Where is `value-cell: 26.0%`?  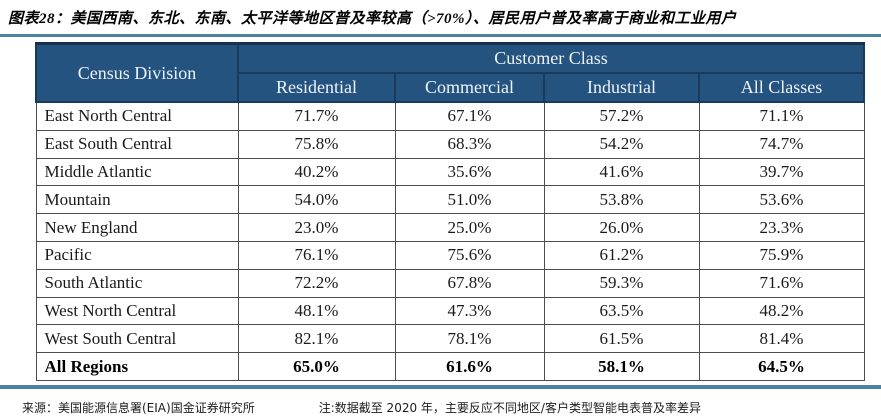
value-cell: 26.0% is located at coordinates (621, 227).